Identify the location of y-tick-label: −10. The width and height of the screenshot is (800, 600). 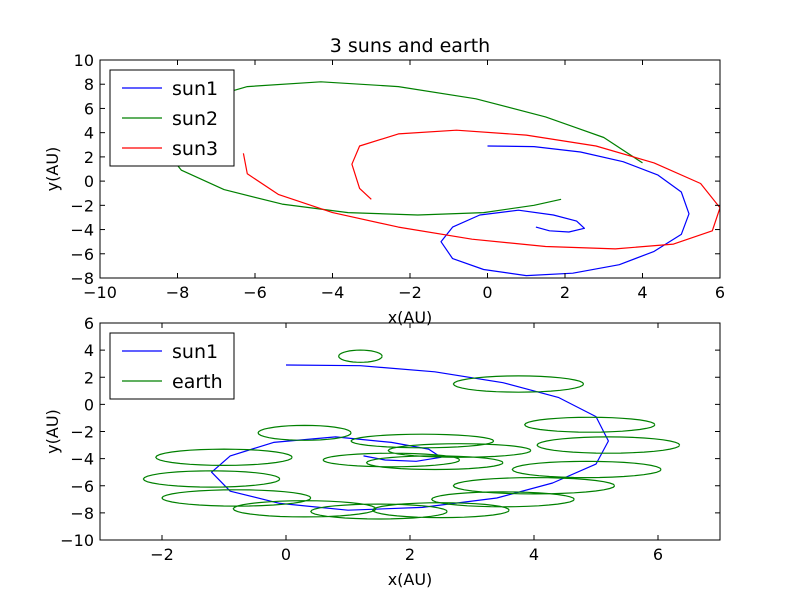
(77, 540).